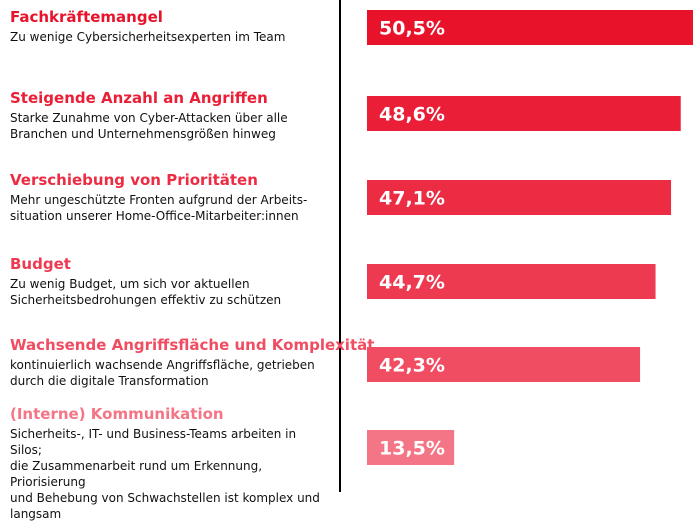  What do you see at coordinates (36, 514) in the screenshot?
I see `description-line: langsam` at bounding box center [36, 514].